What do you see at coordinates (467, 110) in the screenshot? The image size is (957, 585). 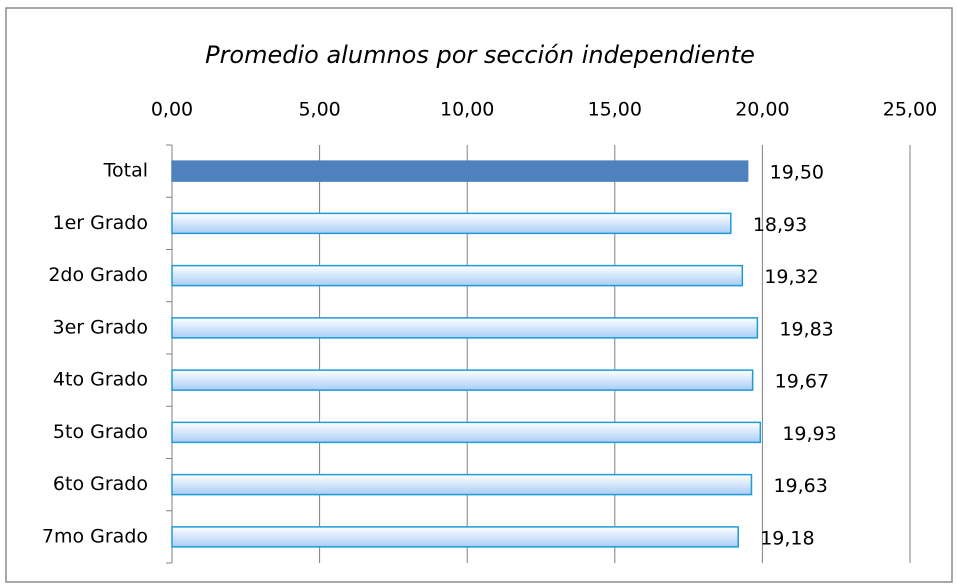 I see `x-tick-label: 10,00` at bounding box center [467, 110].